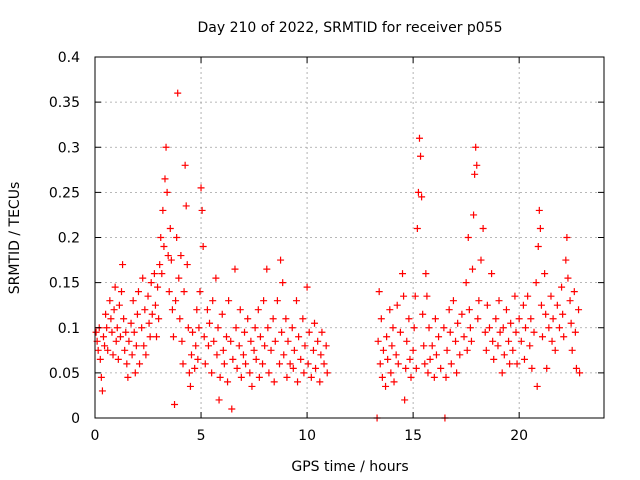 The height and width of the screenshot is (480, 640). Describe the element at coordinates (69, 148) in the screenshot. I see `y-tick-label: 0.3` at that location.